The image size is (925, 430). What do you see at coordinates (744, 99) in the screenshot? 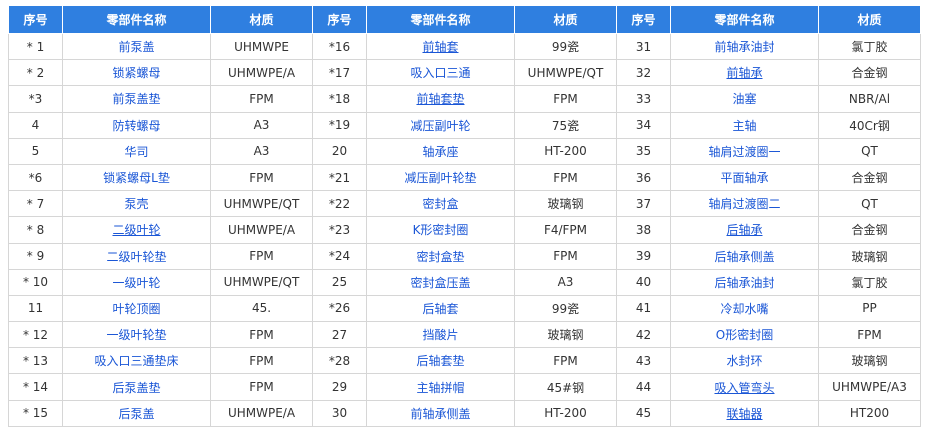
I see `part-name-link: 油塞` at bounding box center [744, 99].